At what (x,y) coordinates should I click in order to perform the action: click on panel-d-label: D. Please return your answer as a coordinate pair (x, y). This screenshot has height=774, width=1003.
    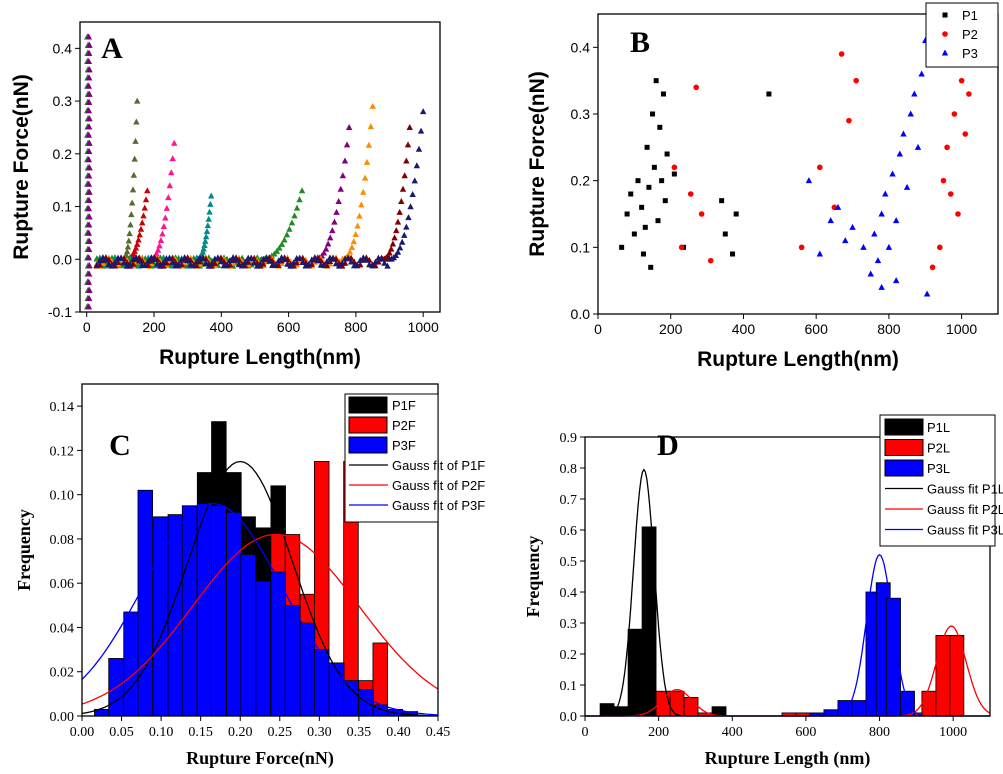
    Looking at the image, I should click on (668, 445).